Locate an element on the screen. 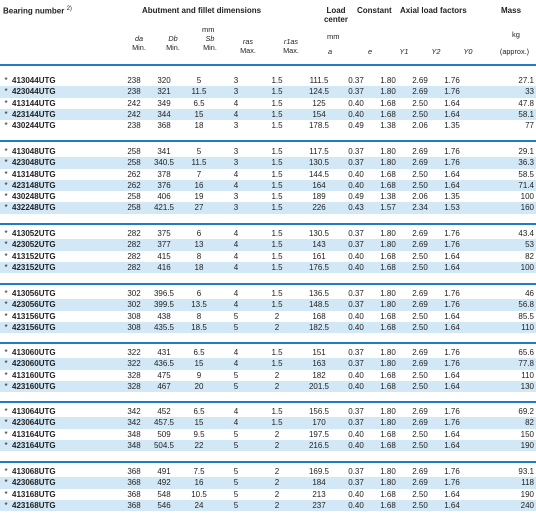 The height and width of the screenshot is (517, 536). cell-bearing-number: 423164UTG is located at coordinates (67, 445).